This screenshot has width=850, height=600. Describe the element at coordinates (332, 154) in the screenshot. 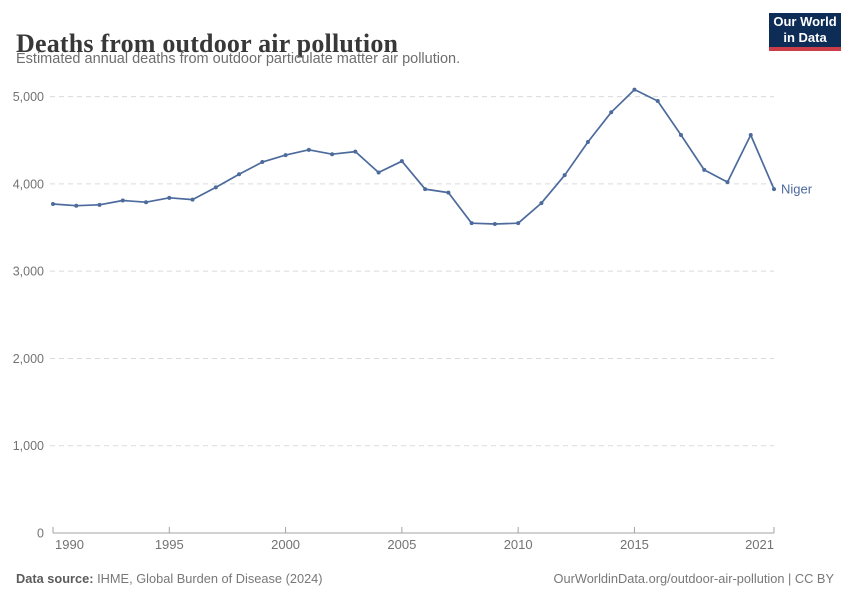

I see `data-point-2002` at that location.